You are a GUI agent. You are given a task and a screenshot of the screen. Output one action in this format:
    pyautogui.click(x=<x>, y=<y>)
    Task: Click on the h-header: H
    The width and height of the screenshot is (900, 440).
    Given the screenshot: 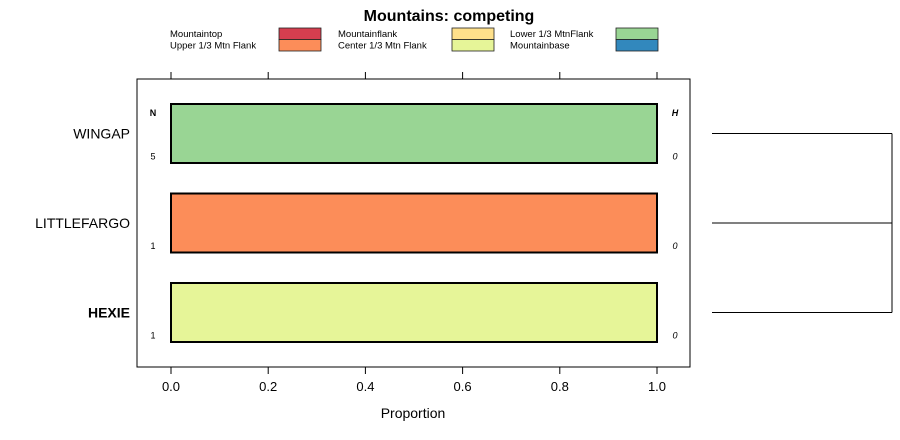 What is the action you would take?
    pyautogui.click(x=675, y=113)
    